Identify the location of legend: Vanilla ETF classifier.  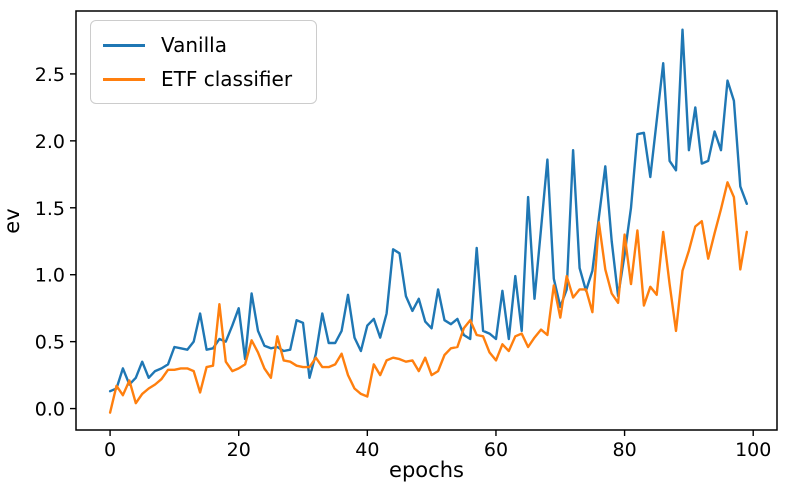
(204, 62).